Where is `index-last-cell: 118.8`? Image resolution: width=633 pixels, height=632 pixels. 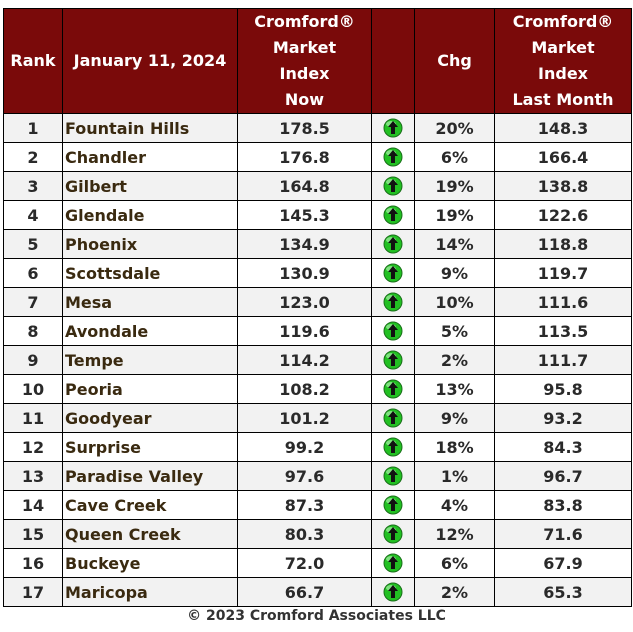 index-last-cell: 118.8 is located at coordinates (563, 244).